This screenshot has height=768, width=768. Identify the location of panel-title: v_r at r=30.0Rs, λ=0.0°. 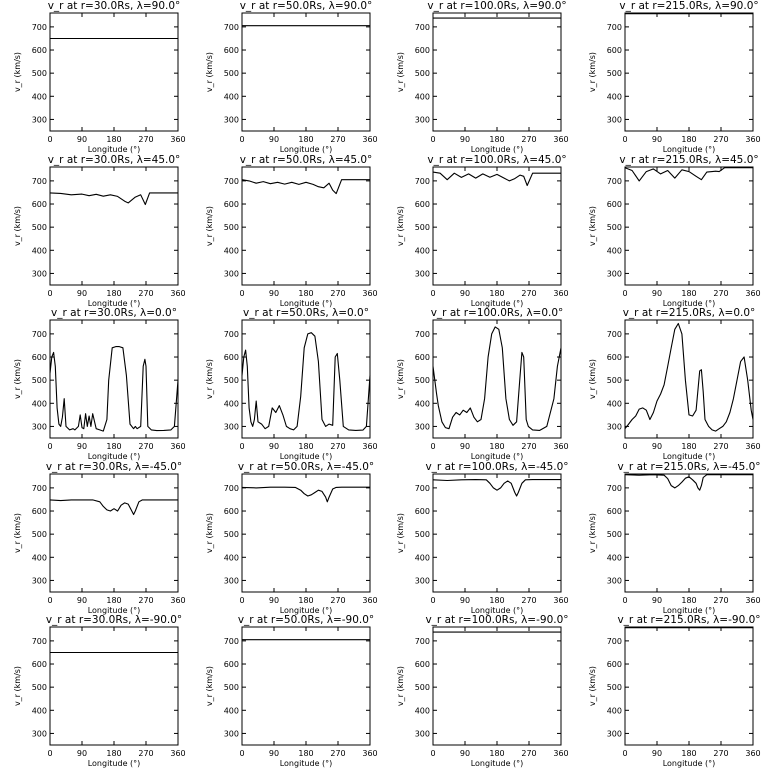
(114, 313).